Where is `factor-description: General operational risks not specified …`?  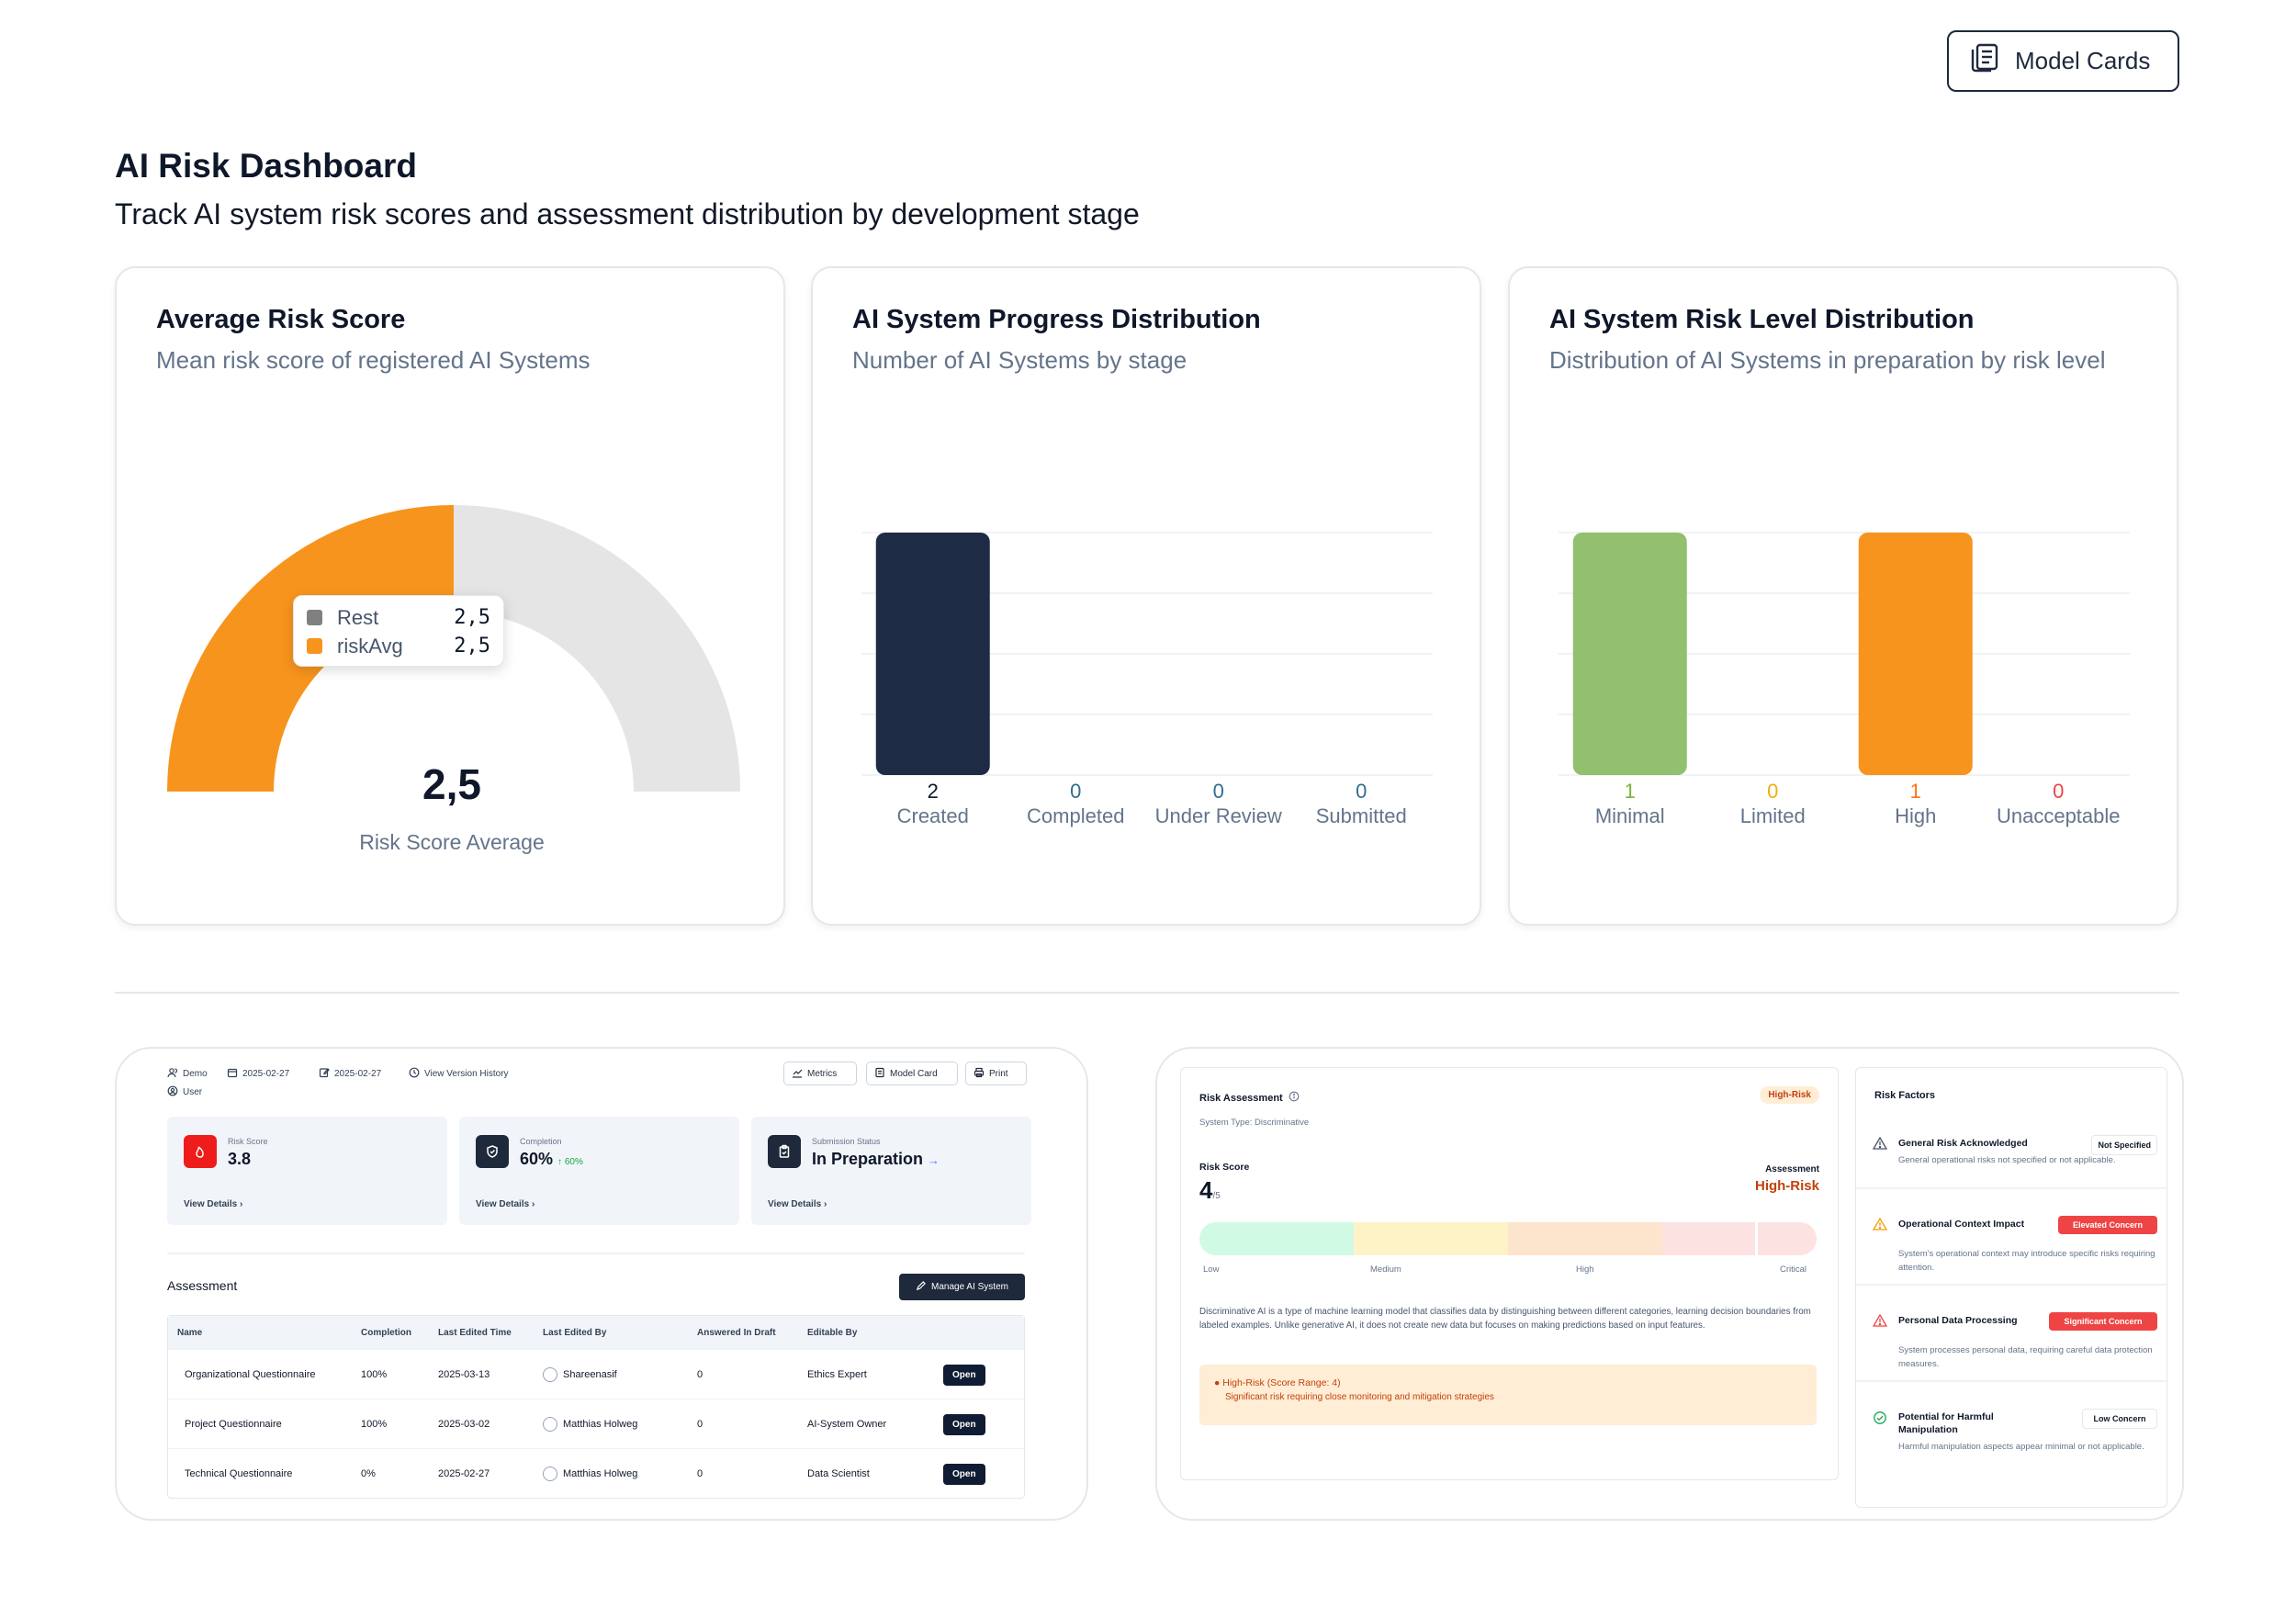 factor-description: General operational risks not specified … is located at coordinates (2007, 1160).